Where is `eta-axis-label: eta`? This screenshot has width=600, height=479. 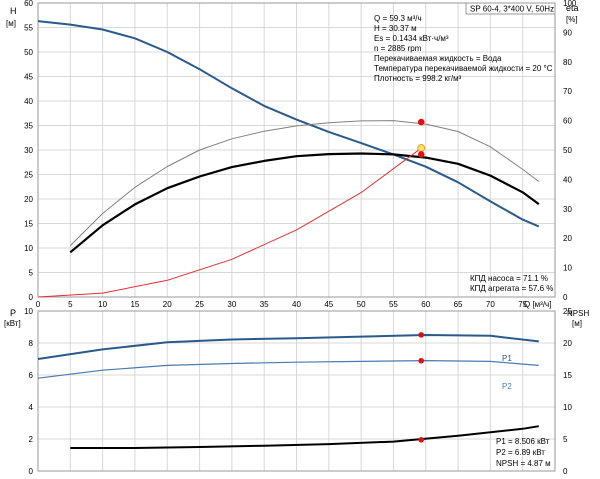
eta-axis-label: eta is located at coordinates (572, 8).